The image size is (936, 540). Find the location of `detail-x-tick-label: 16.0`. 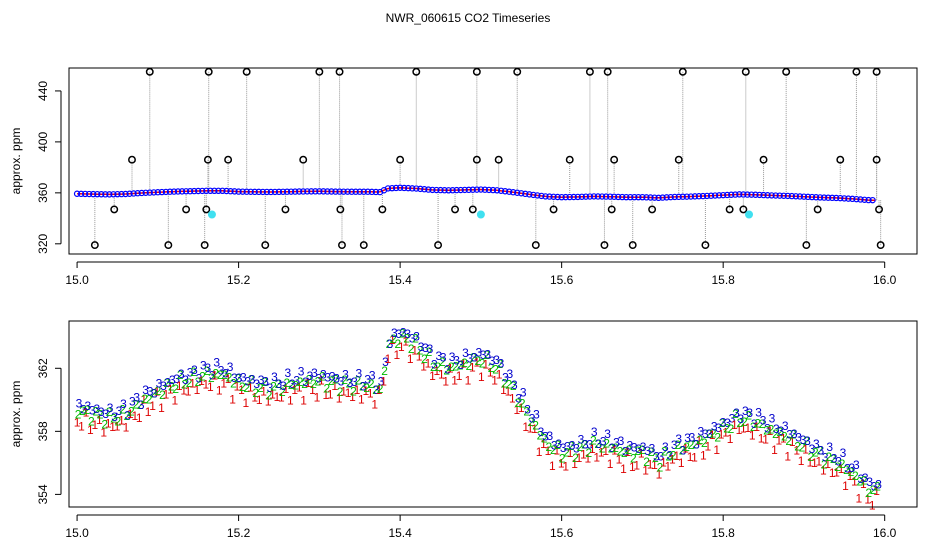

detail-x-tick-label: 16.0 is located at coordinates (885, 533).